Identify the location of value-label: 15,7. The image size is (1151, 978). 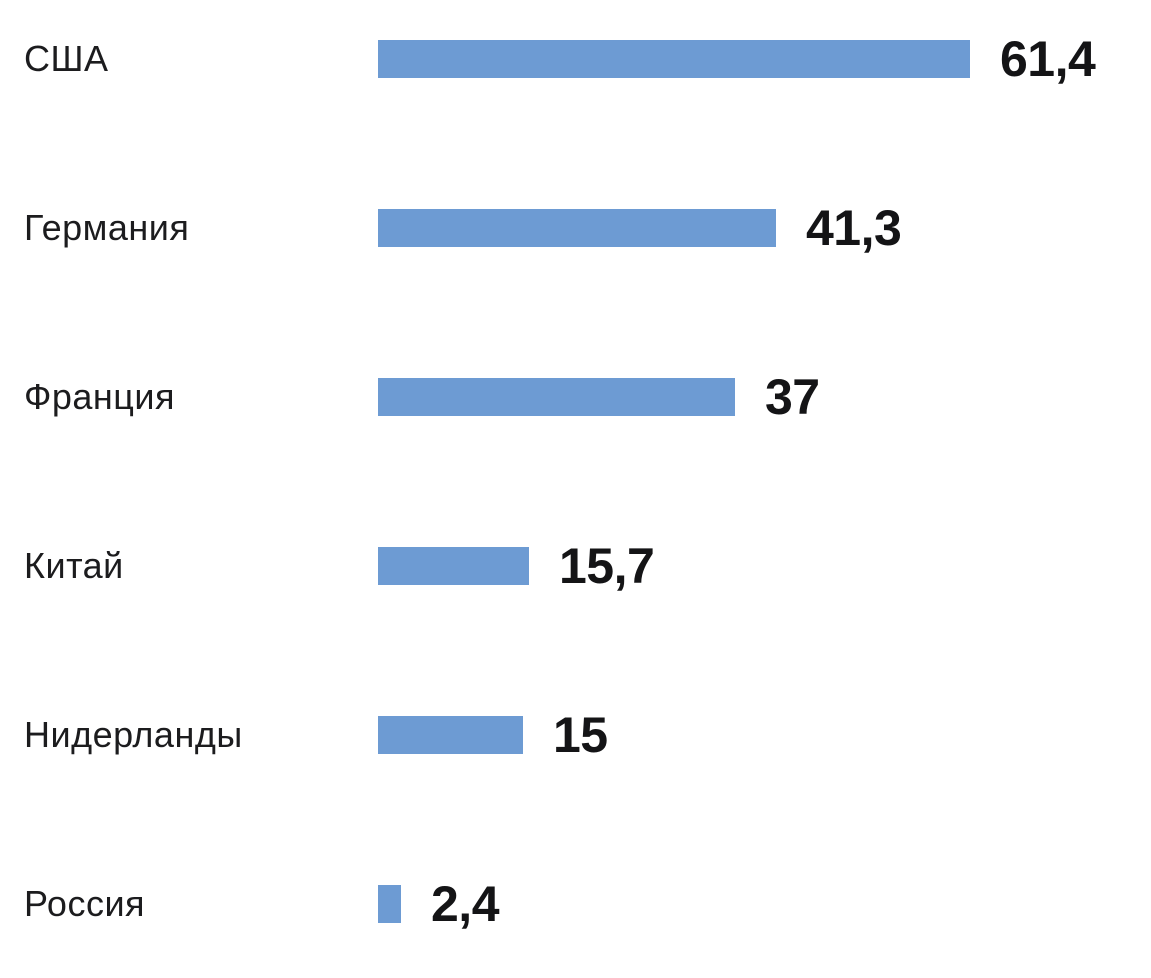
(607, 566).